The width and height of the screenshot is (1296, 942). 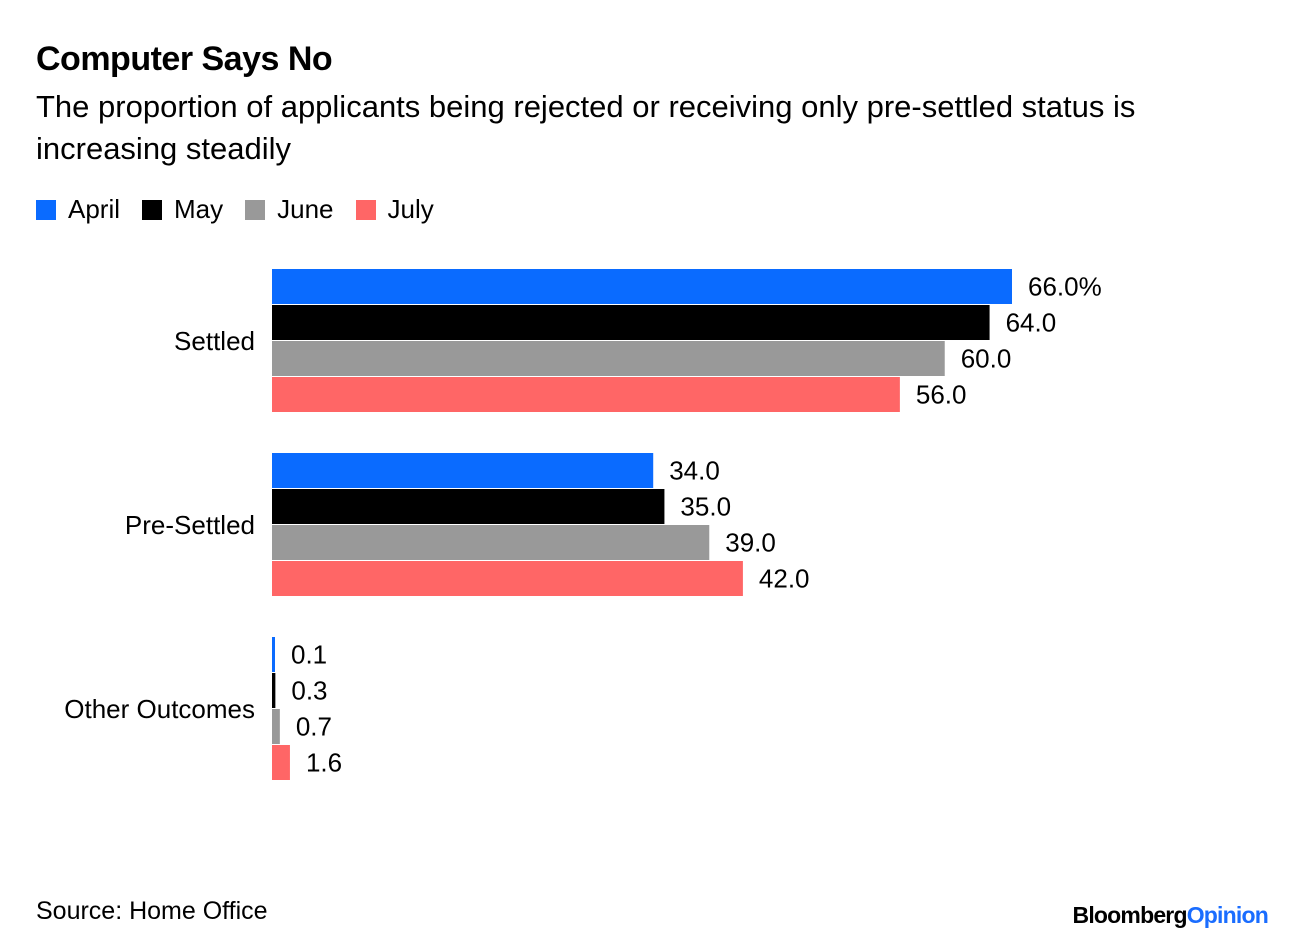 What do you see at coordinates (941, 395) in the screenshot?
I see `data-label-settled-july: 56.0` at bounding box center [941, 395].